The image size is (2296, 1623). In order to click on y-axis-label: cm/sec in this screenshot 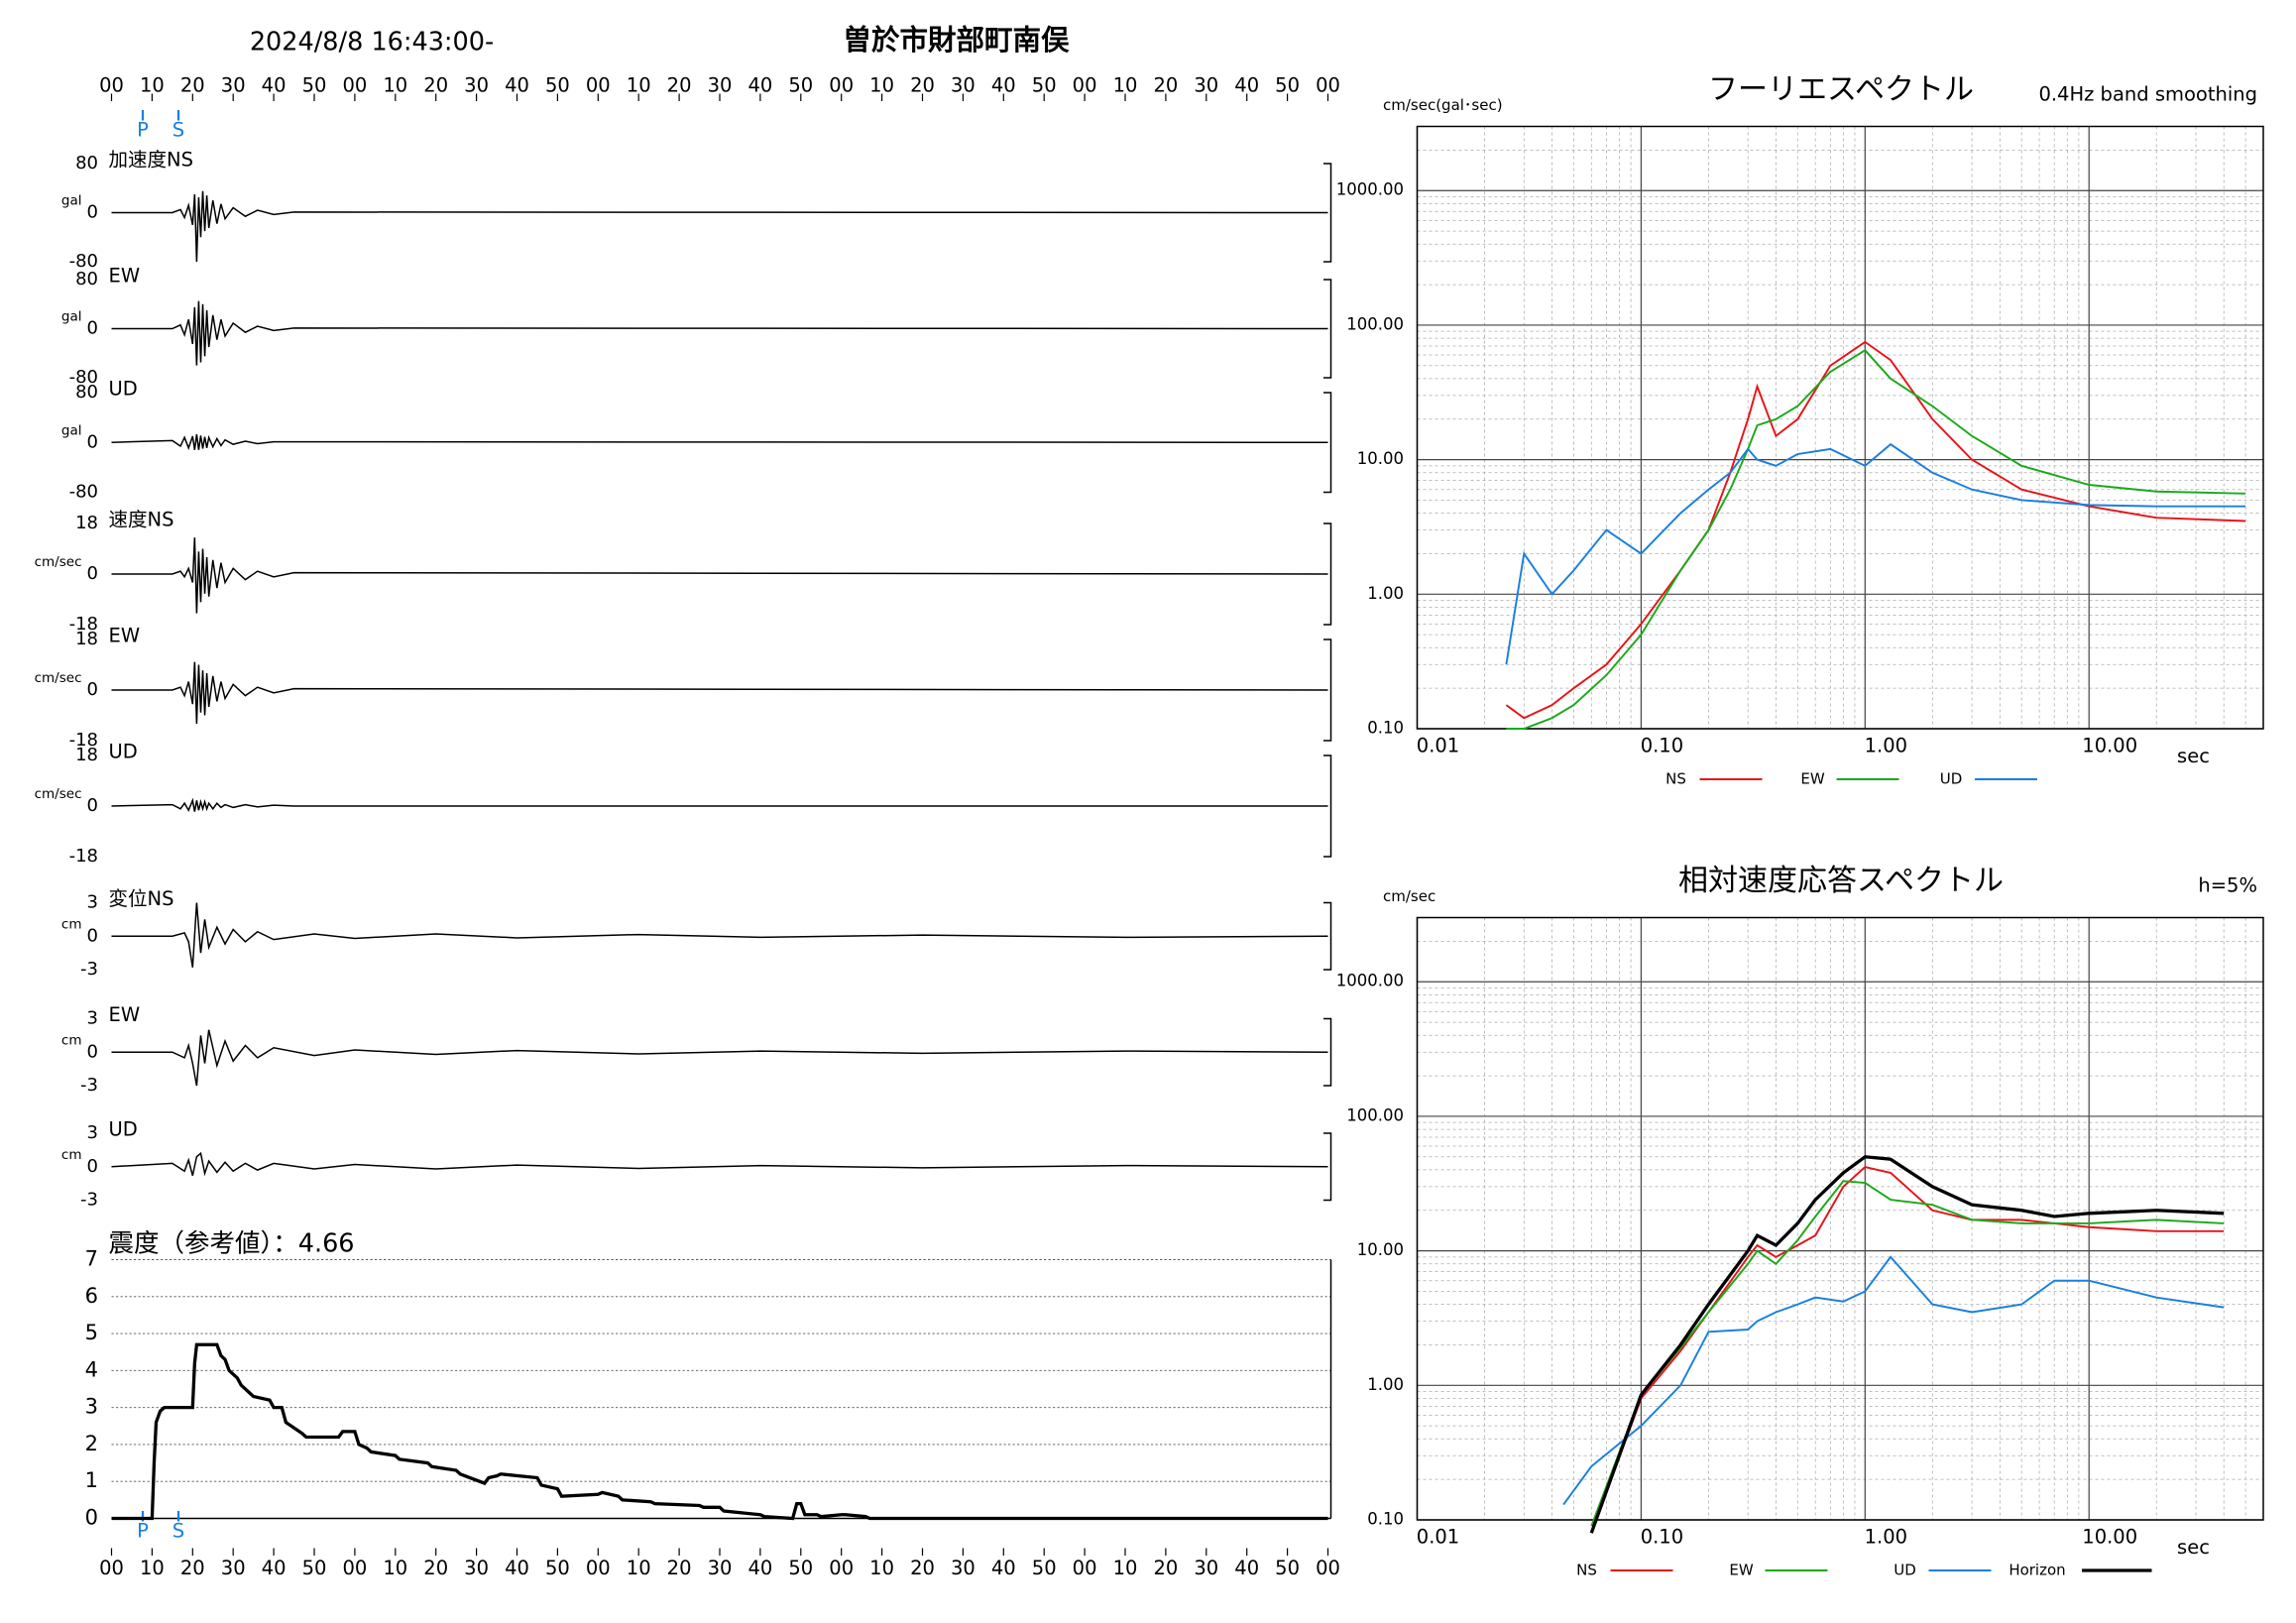, I will do `click(1409, 896)`.